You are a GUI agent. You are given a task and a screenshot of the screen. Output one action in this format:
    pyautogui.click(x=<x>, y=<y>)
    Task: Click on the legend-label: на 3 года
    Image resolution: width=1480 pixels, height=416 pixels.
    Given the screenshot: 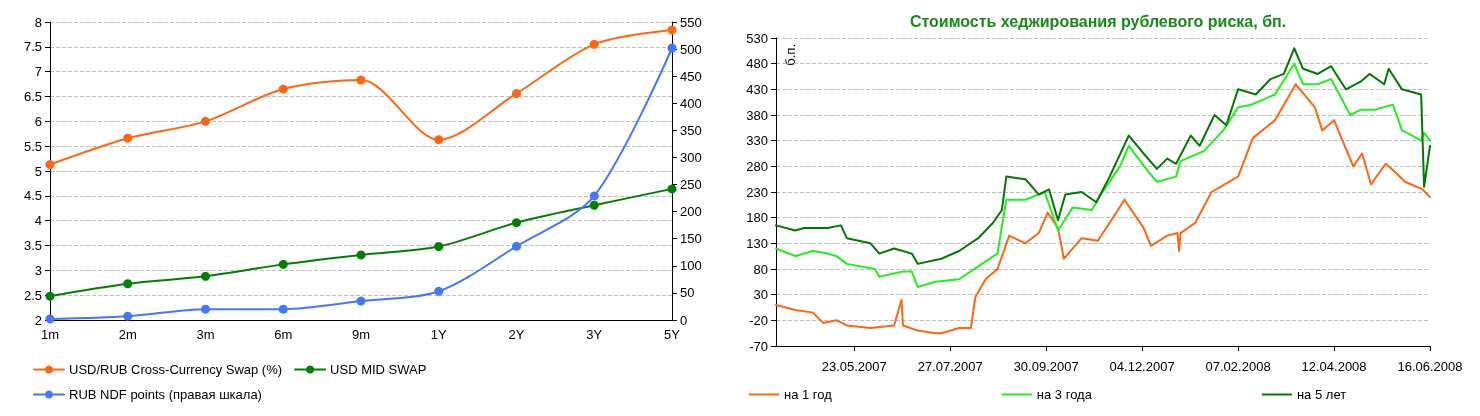 What is the action you would take?
    pyautogui.click(x=1064, y=394)
    